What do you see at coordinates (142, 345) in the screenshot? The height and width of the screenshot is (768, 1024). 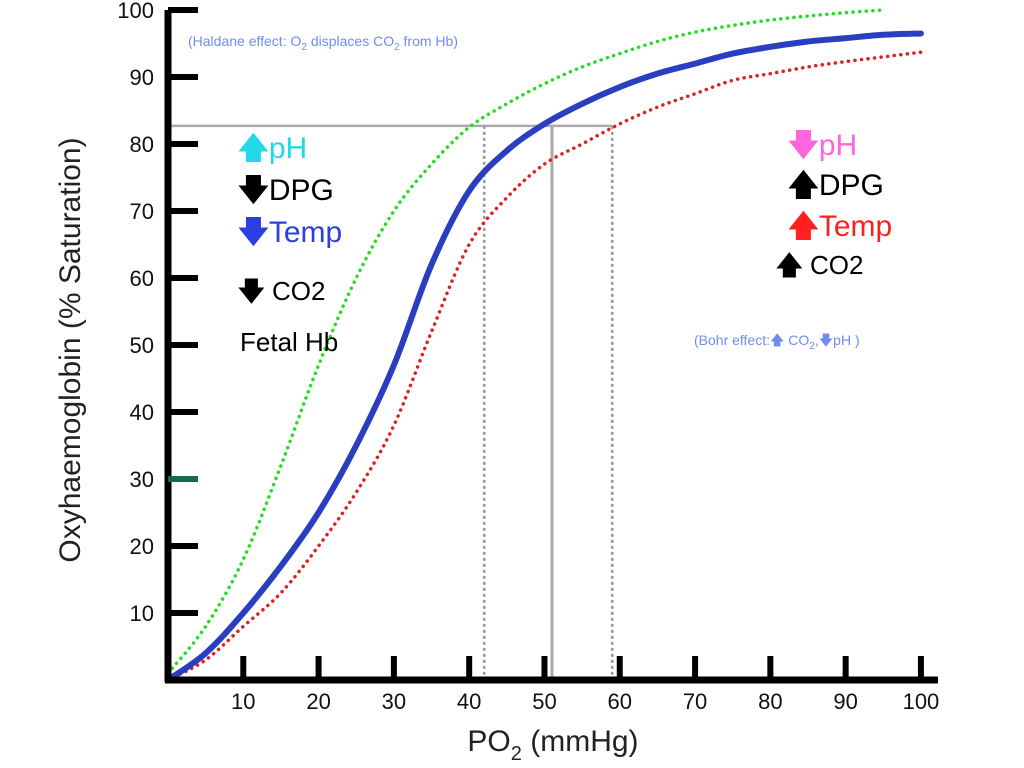 I see `y-tick-label: 50` at bounding box center [142, 345].